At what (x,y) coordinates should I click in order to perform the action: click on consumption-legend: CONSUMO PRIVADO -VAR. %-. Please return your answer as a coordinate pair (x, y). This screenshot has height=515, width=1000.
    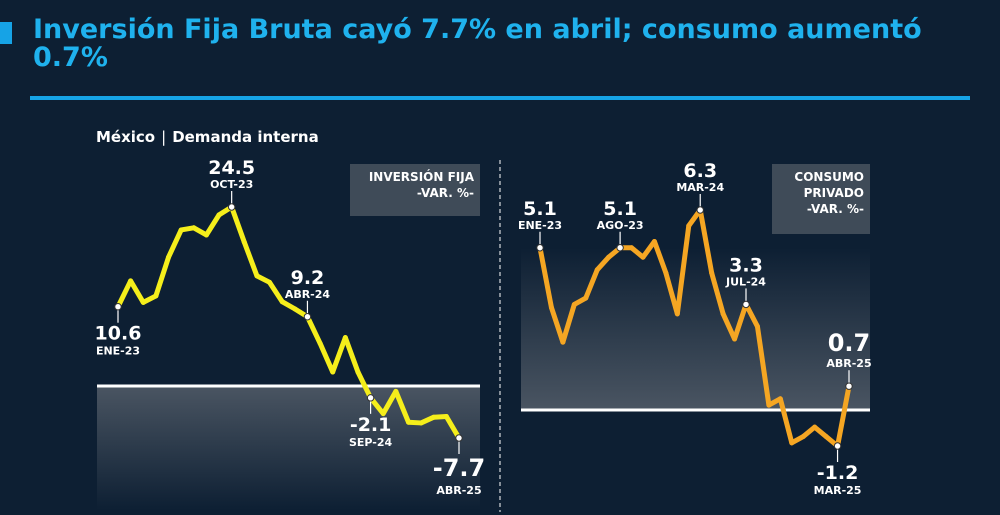
    Looking at the image, I should click on (821, 199).